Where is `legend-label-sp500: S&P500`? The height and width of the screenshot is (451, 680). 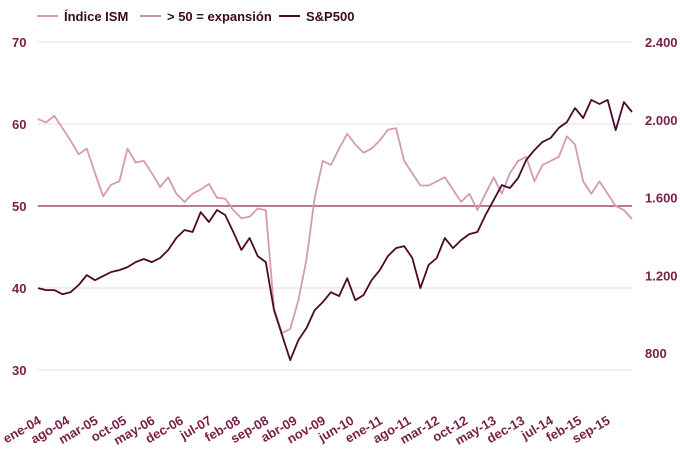 legend-label-sp500: S&P500 is located at coordinates (330, 16).